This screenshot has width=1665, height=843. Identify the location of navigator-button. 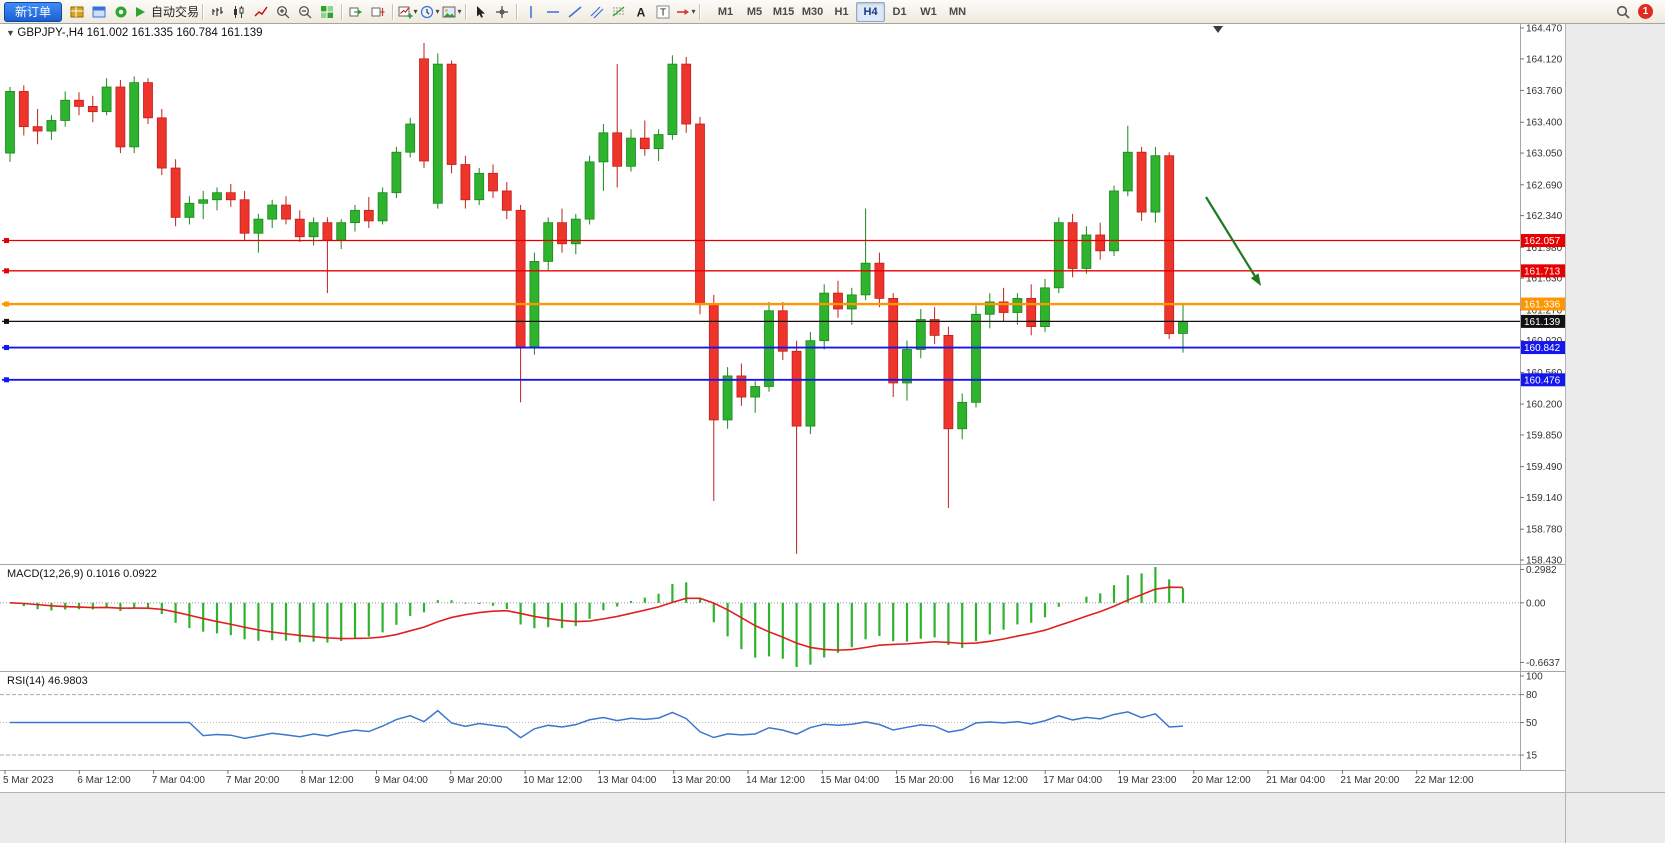
(121, 12).